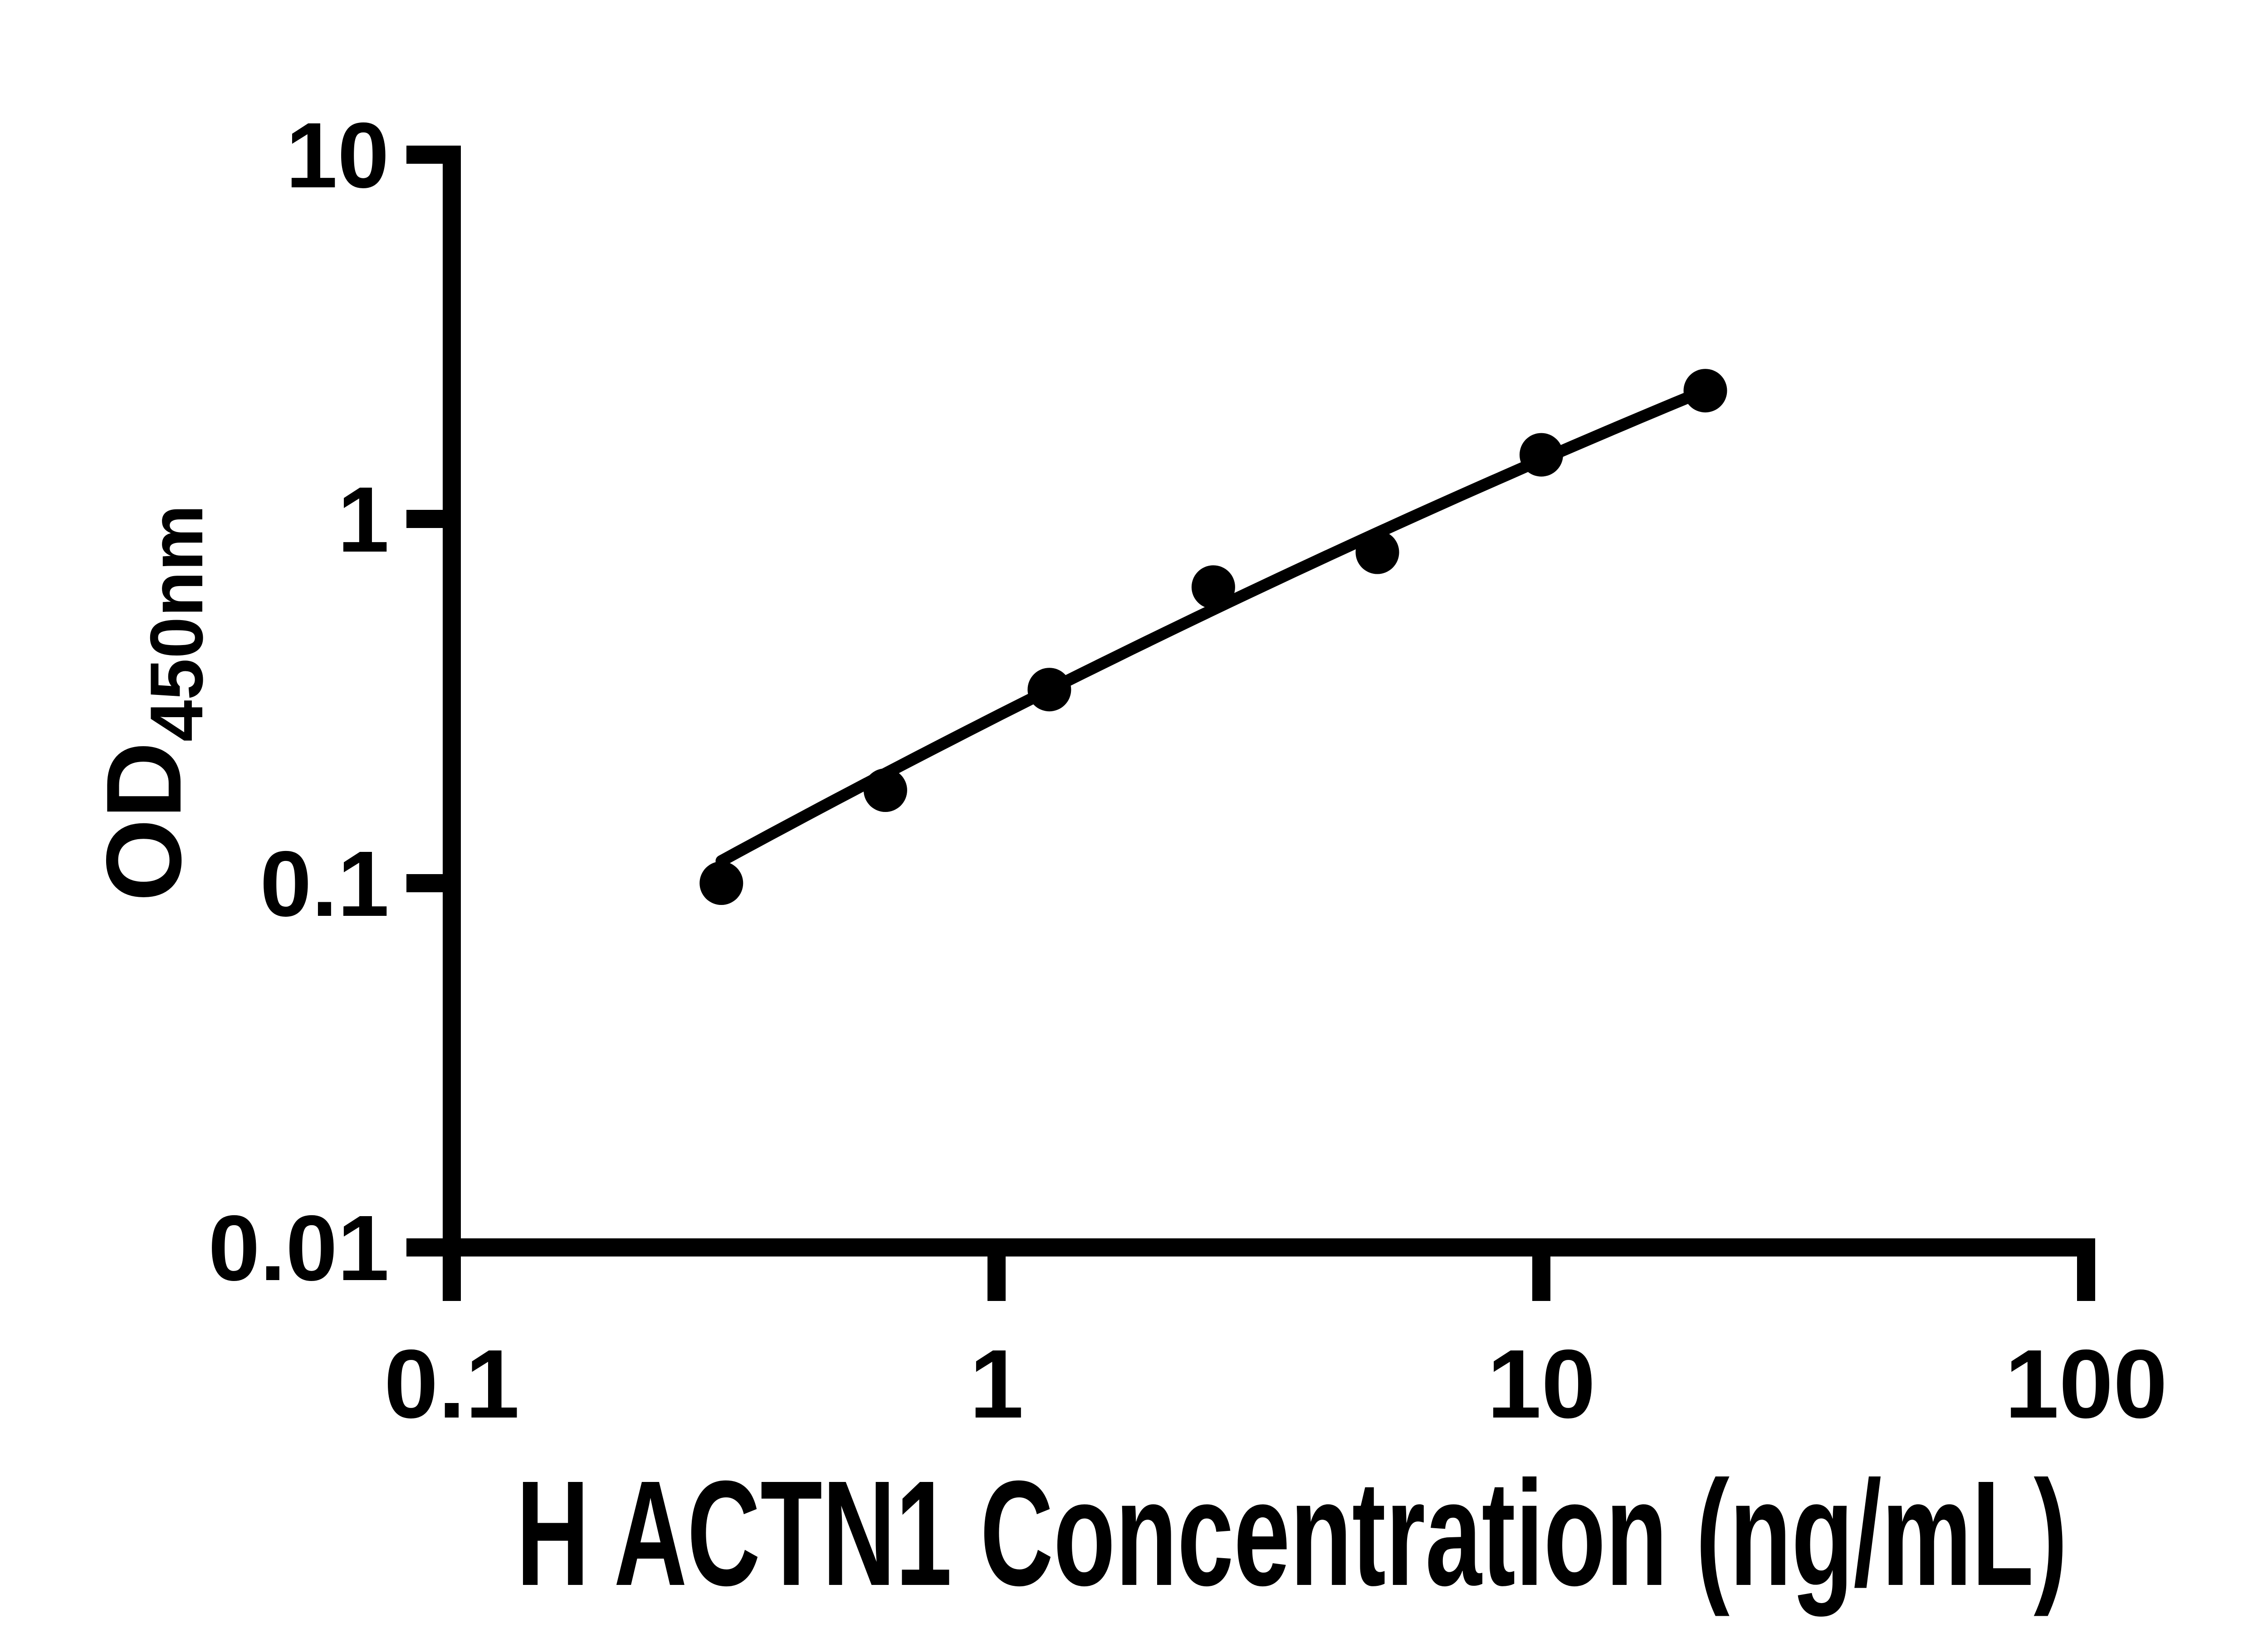 Image resolution: width=2268 pixels, height=1633 pixels. What do you see at coordinates (144, 822) in the screenshot?
I see `y-axis-title-main: OD` at bounding box center [144, 822].